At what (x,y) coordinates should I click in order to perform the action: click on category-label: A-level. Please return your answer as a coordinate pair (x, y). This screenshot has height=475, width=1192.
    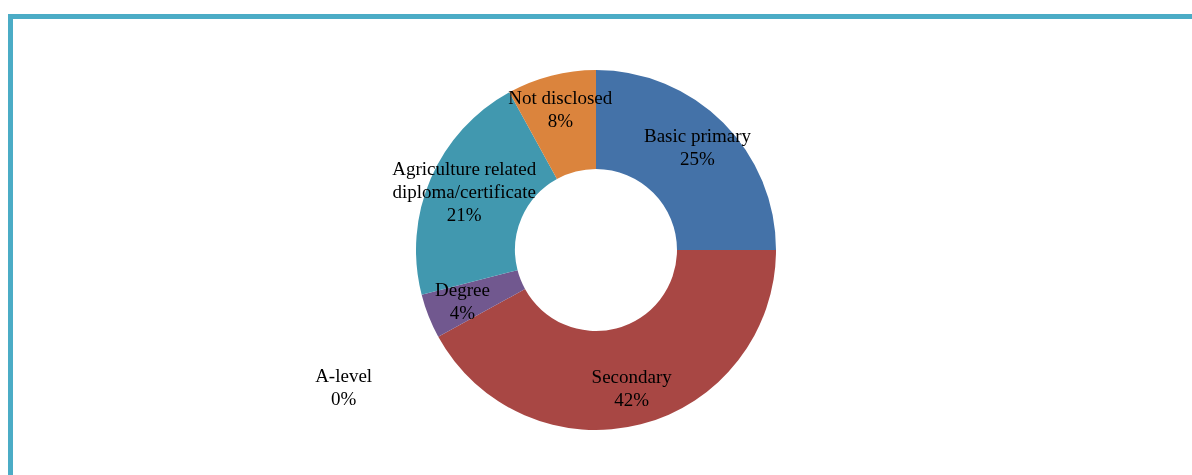
    Looking at the image, I should click on (344, 376).